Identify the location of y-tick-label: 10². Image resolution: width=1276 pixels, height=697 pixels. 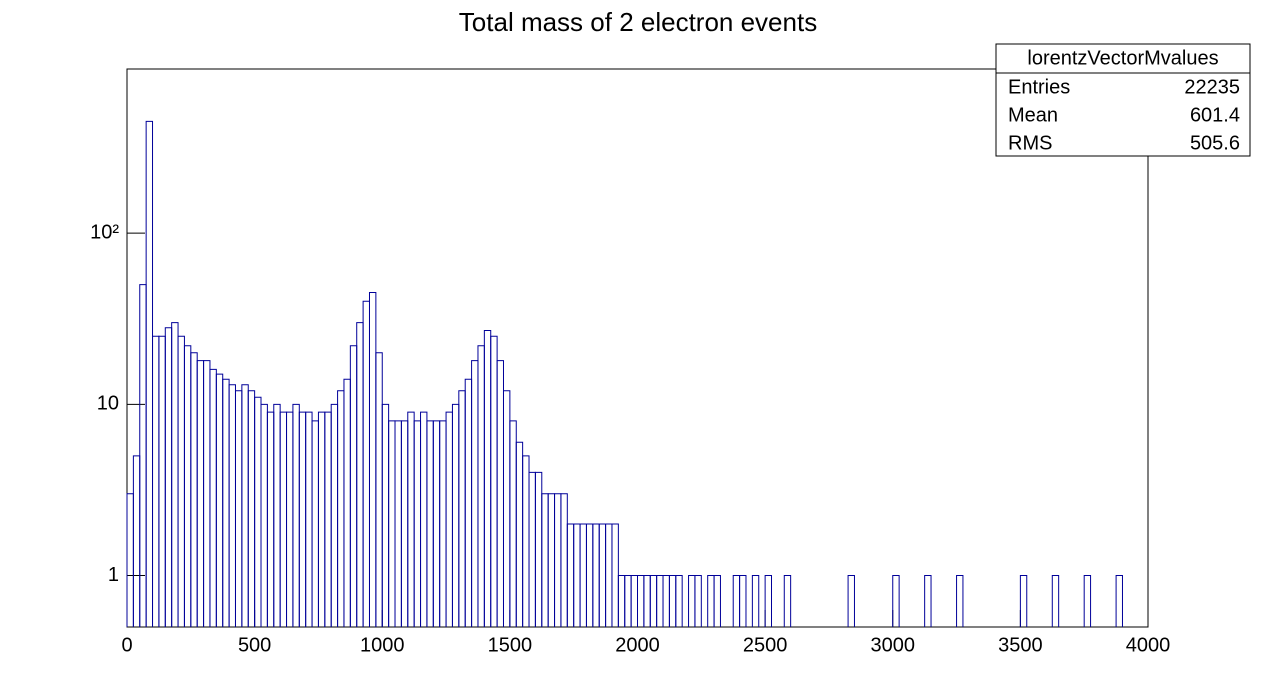
(104, 232).